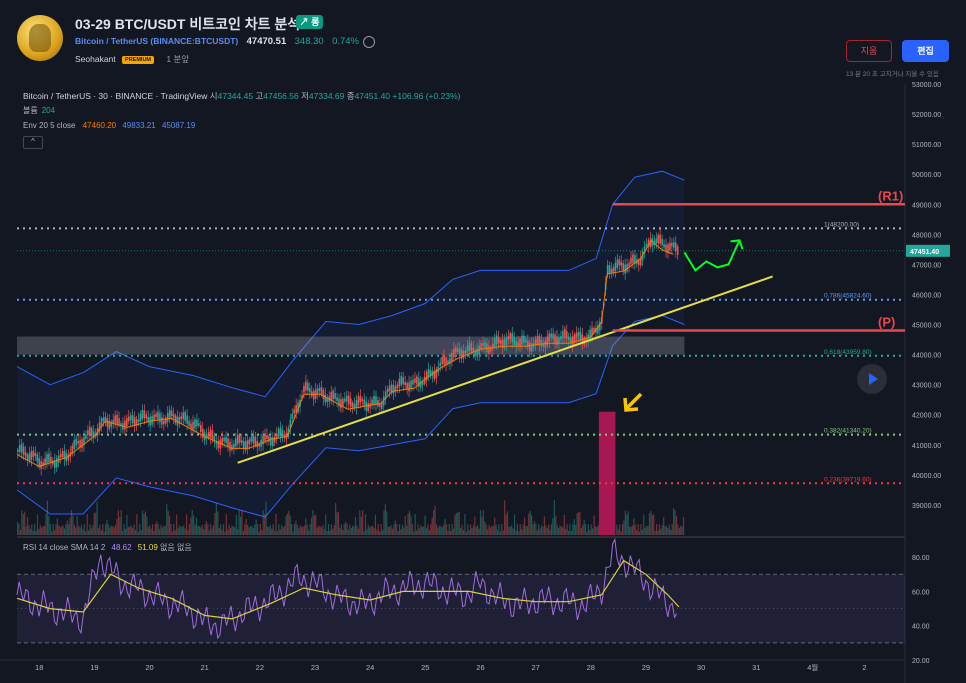 This screenshot has width=966, height=683. What do you see at coordinates (872, 379) in the screenshot?
I see `replay-play-button` at bounding box center [872, 379].